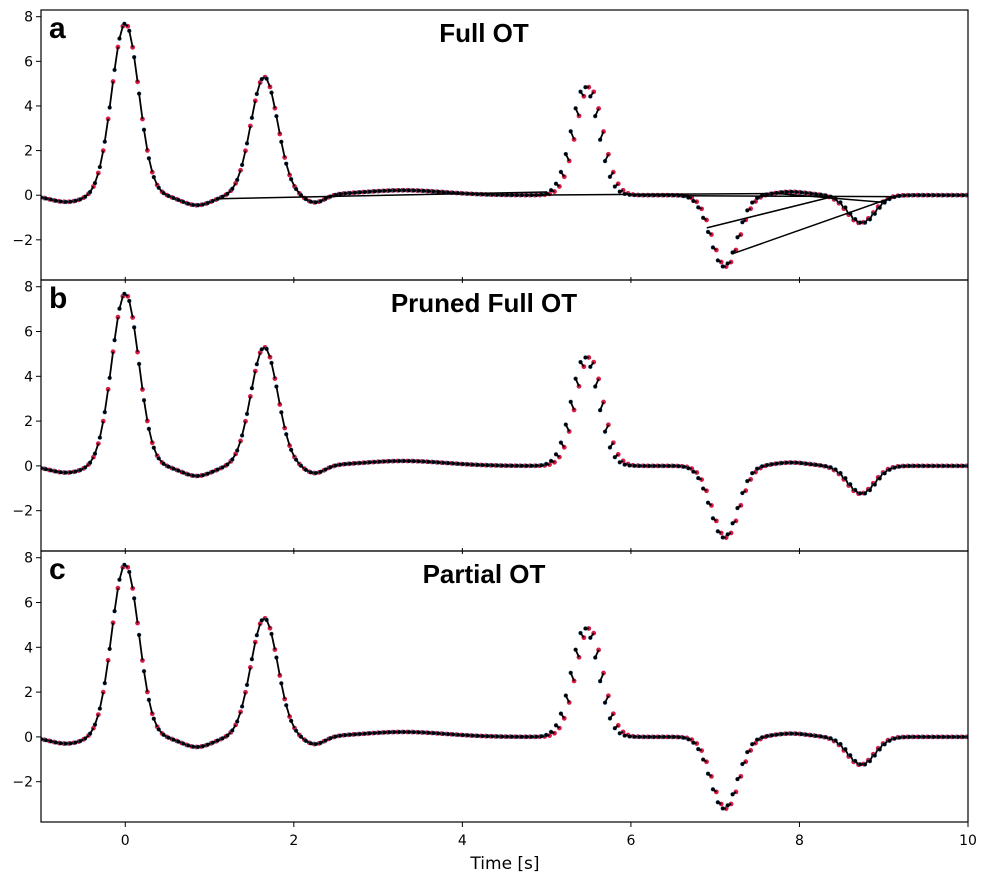  I want to click on panel-letter: a, so click(57, 28).